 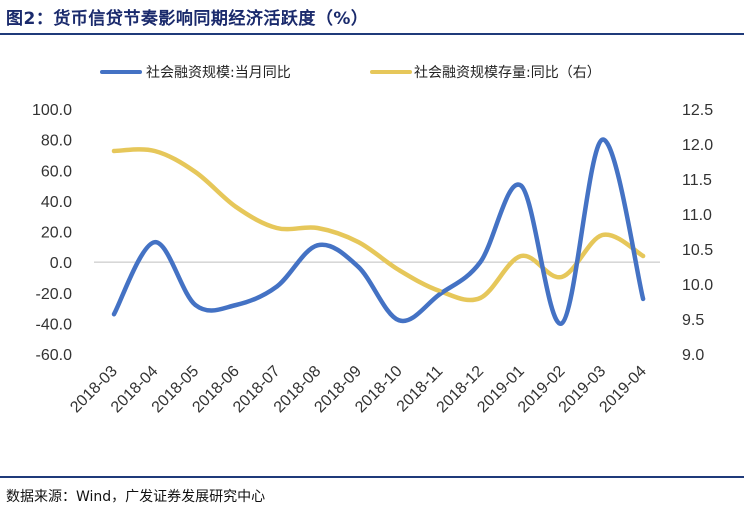 What do you see at coordinates (693, 320) in the screenshot?
I see `right-tick-label: 9.5` at bounding box center [693, 320].